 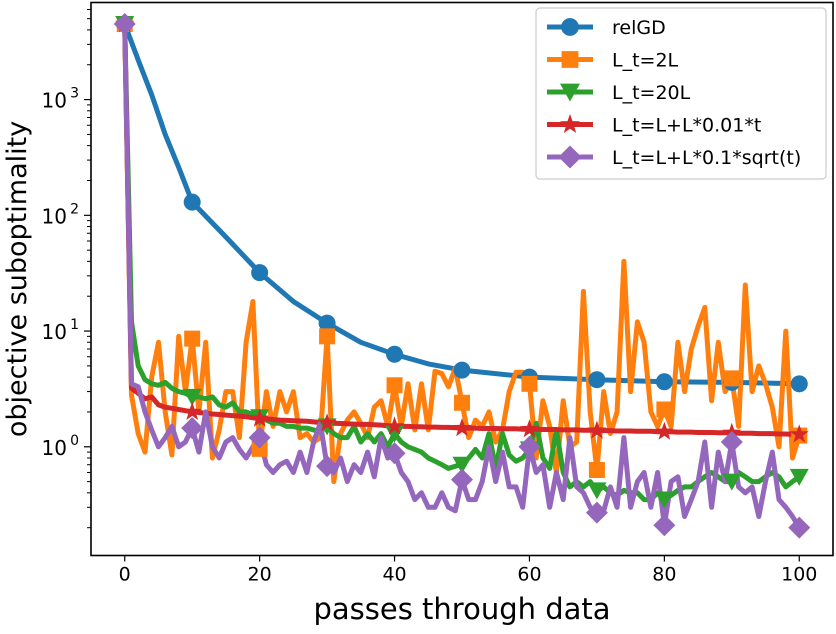 I want to click on x-tick-label: 80, so click(x=664, y=575).